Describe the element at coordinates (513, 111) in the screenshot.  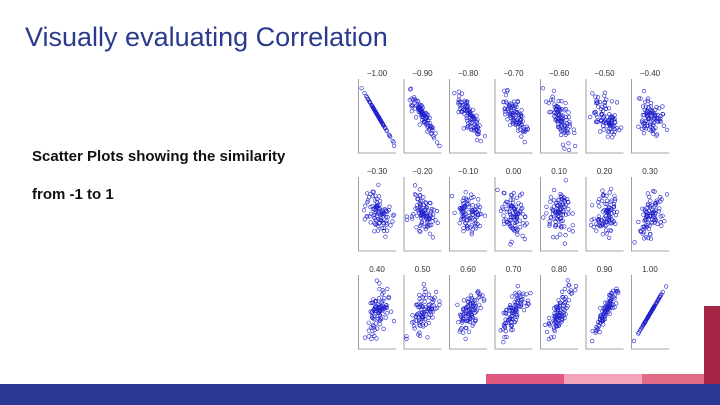
I see `scatter-panel: −0.70` at that location.